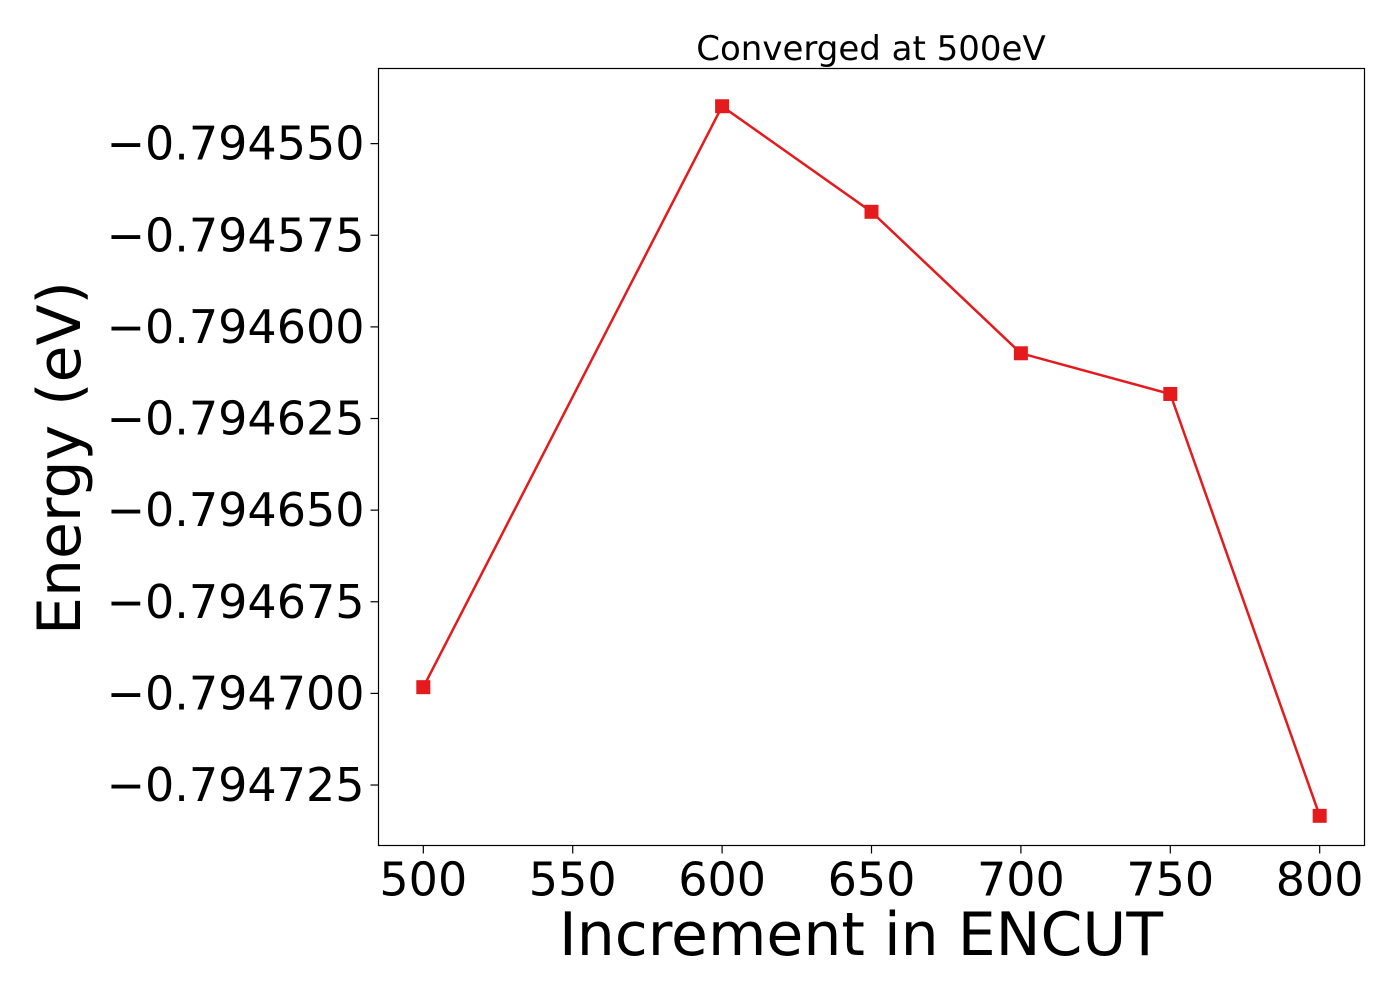 This screenshot has height=1000, width=1400. What do you see at coordinates (235, 693) in the screenshot?
I see `y-tick-label: −0.794700` at bounding box center [235, 693].